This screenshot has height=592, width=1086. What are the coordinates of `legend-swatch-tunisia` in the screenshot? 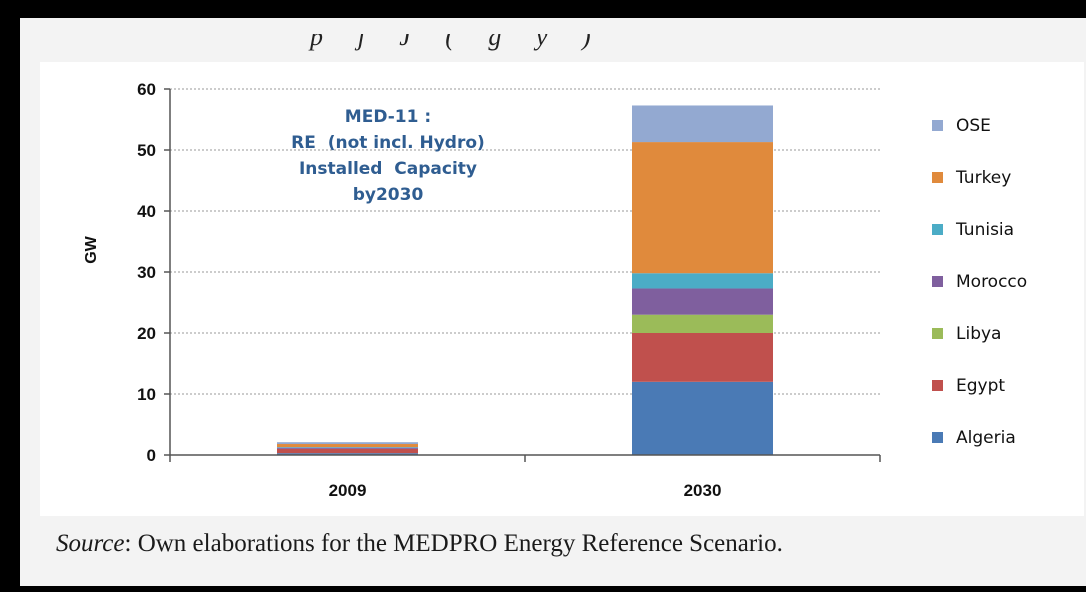 It's located at (937, 229).